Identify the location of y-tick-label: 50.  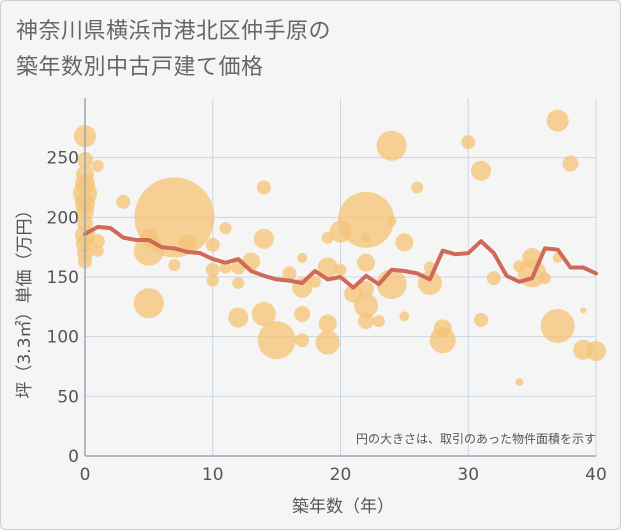
(68, 397).